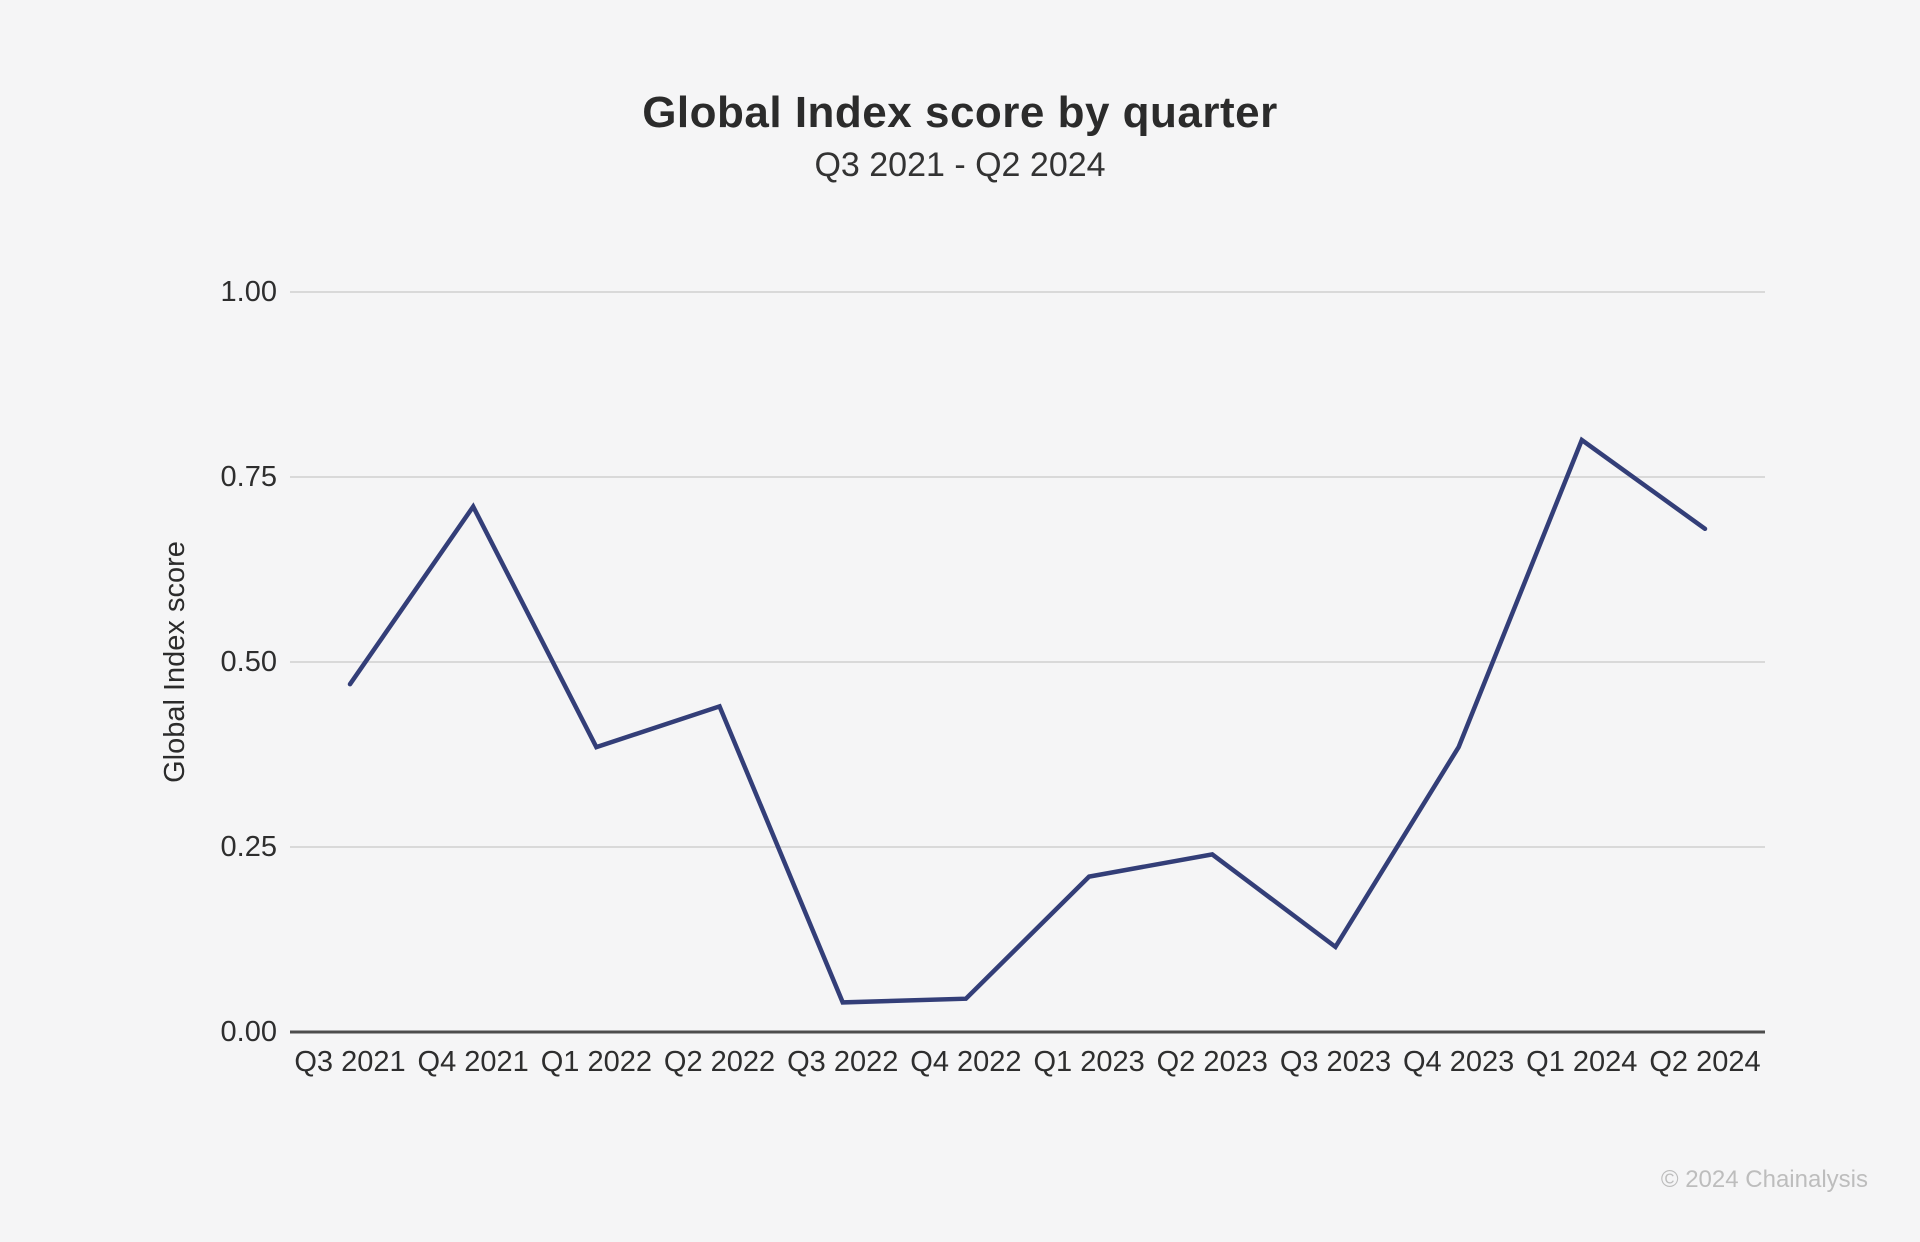 The image size is (1920, 1242). What do you see at coordinates (1704, 1062) in the screenshot?
I see `x-tick-label: Q2 2024` at bounding box center [1704, 1062].